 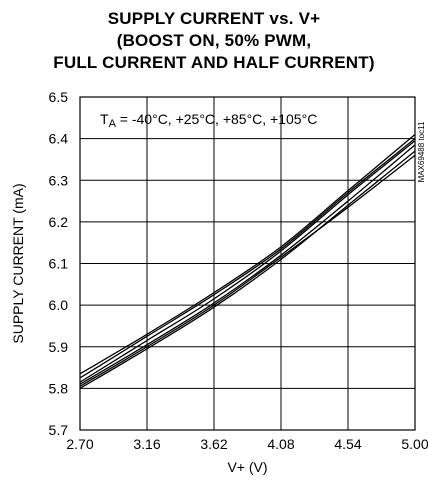 I want to click on y-axis-label: SUPPLY CURRENT (mA), so click(x=18, y=263).